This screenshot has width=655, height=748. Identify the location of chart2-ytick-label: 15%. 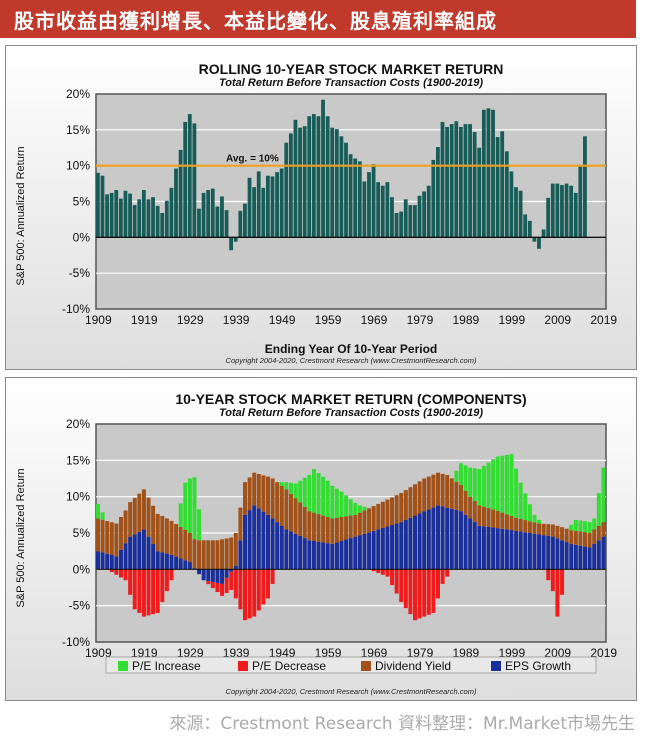
(78, 460).